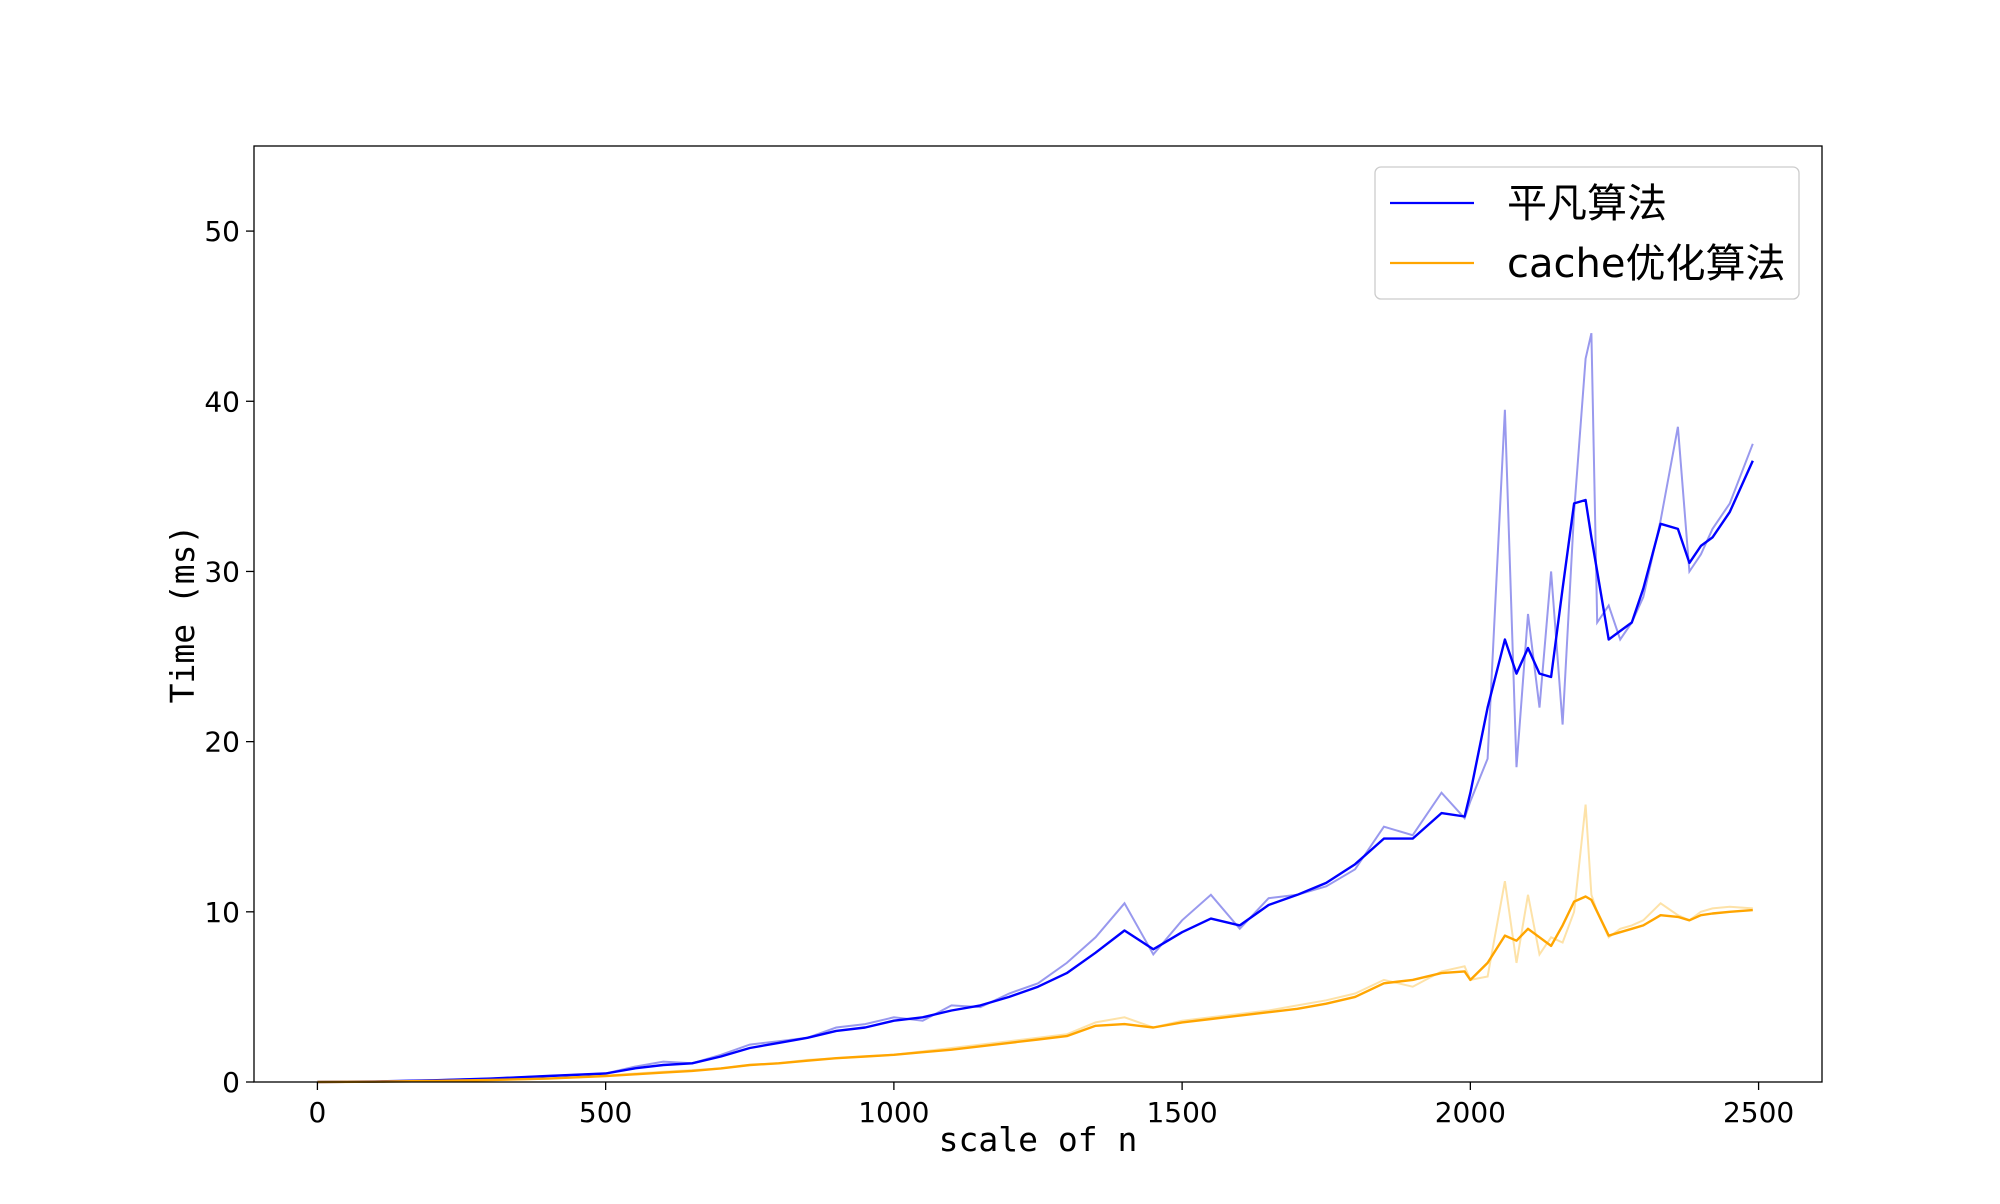 The image size is (2000, 1204). What do you see at coordinates (229, 657) in the screenshot?
I see `y-axis: 0 10 20 30 40 50` at bounding box center [229, 657].